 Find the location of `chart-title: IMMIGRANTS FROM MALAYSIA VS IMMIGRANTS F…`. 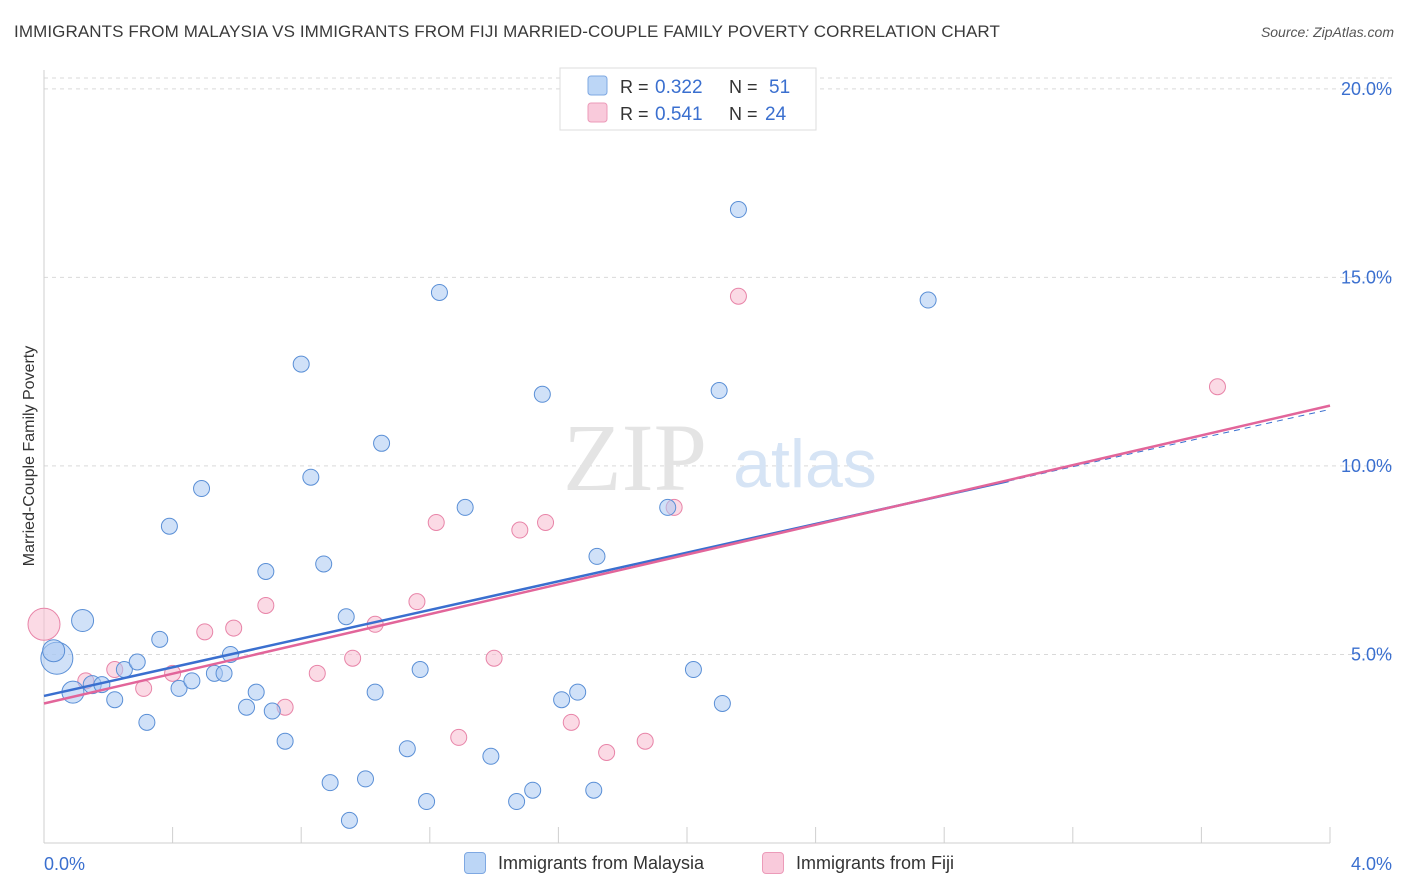

chart-title: IMMIGRANTS FROM MALAYSIA VS IMMIGRANTS F… is located at coordinates (507, 31).